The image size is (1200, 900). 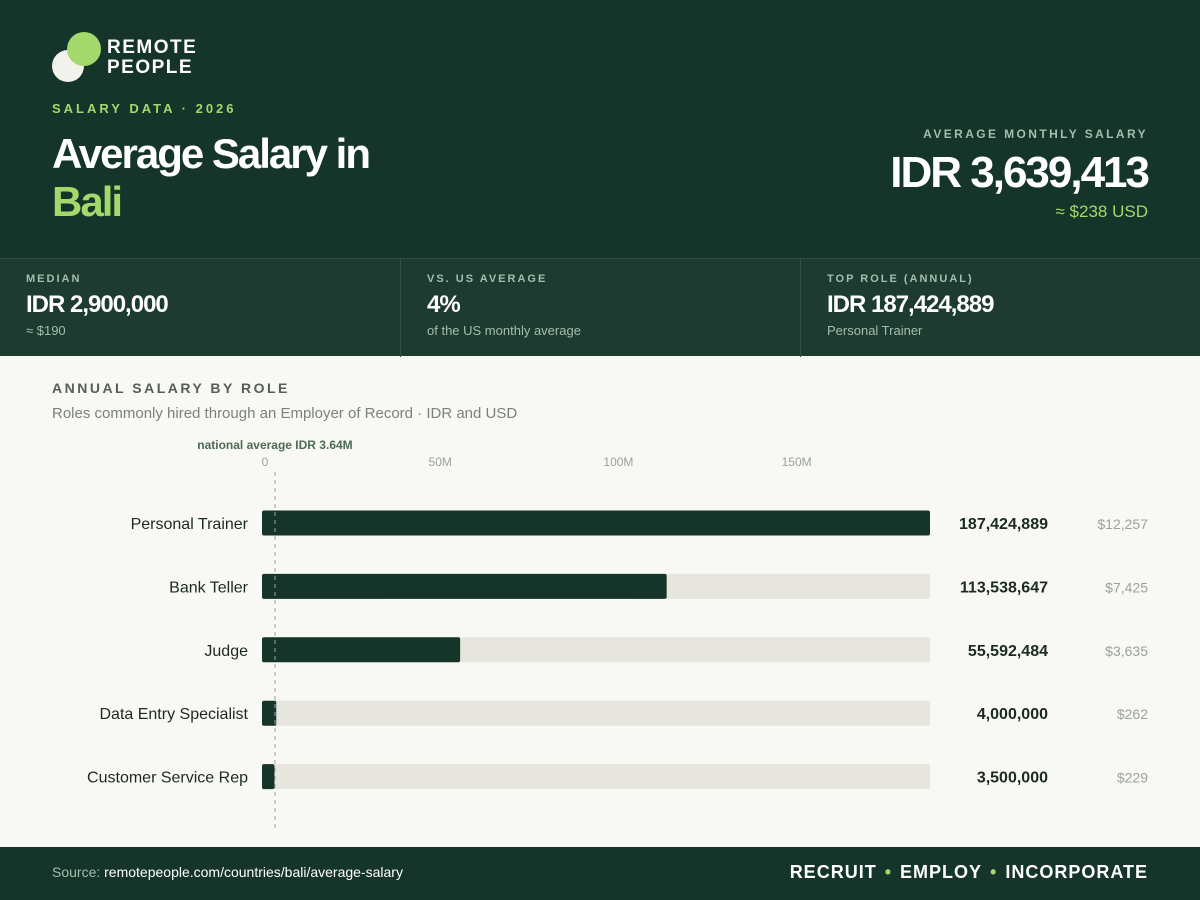 I want to click on page-title: Average Salary in Bali, so click(x=211, y=178).